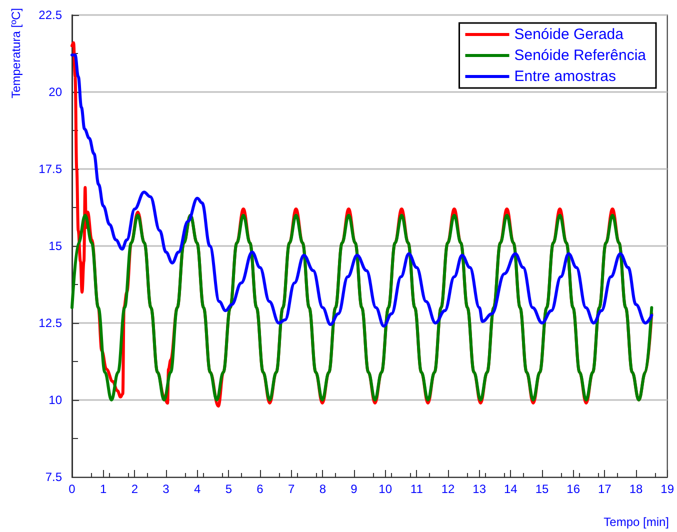 The width and height of the screenshot is (677, 532). Describe the element at coordinates (569, 34) in the screenshot. I see `legend-label: Senóide Gerada` at that location.